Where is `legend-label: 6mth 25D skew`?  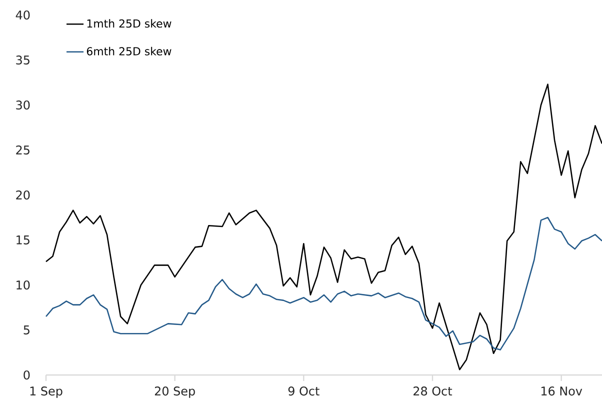 legend-label: 6mth 25D skew is located at coordinates (129, 51).